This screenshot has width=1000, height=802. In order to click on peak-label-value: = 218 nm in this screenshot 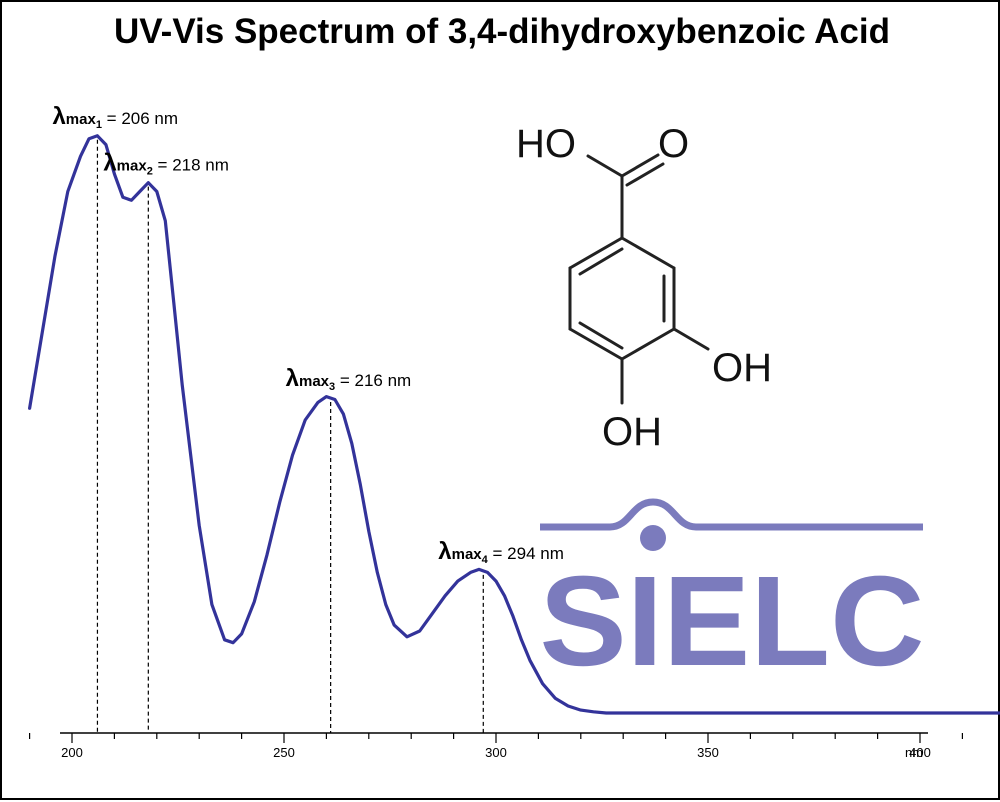, I will do `click(191, 165)`.